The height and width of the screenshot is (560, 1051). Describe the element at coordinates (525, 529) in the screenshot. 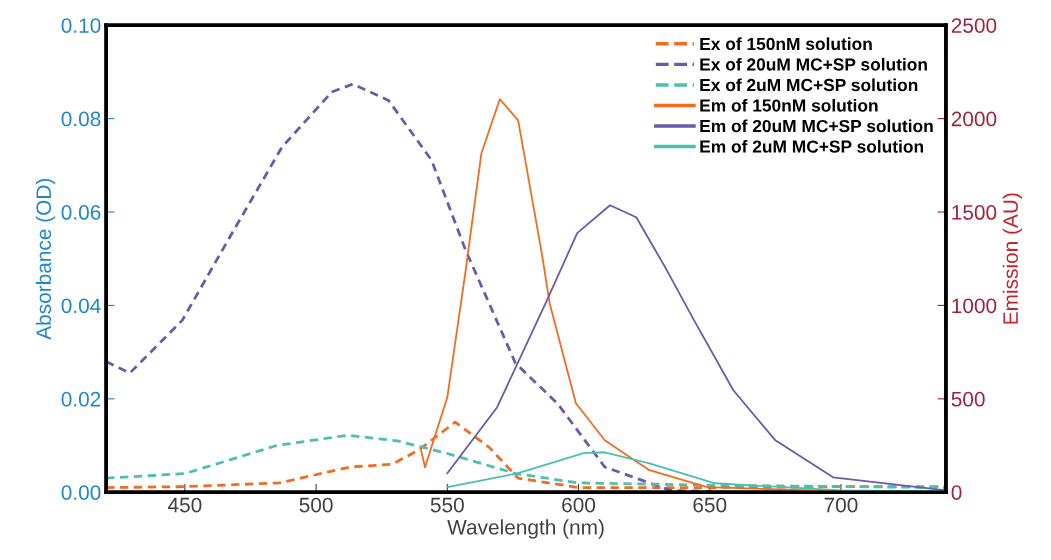

I see `x-axis-title: Wavelength (nm)` at that location.